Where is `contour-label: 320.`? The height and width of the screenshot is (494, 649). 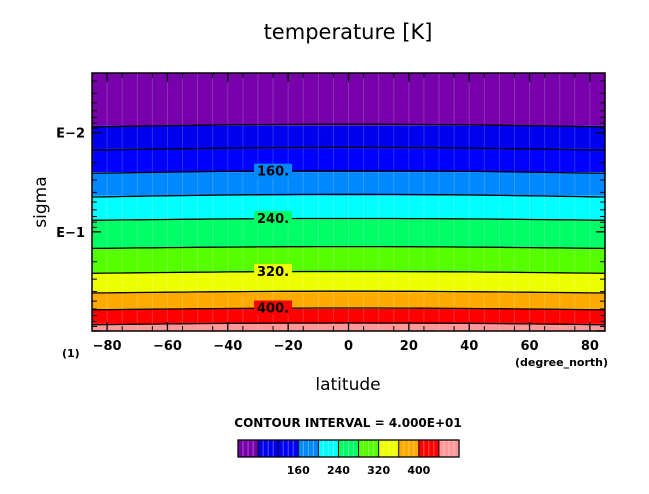 contour-label: 320. is located at coordinates (273, 272).